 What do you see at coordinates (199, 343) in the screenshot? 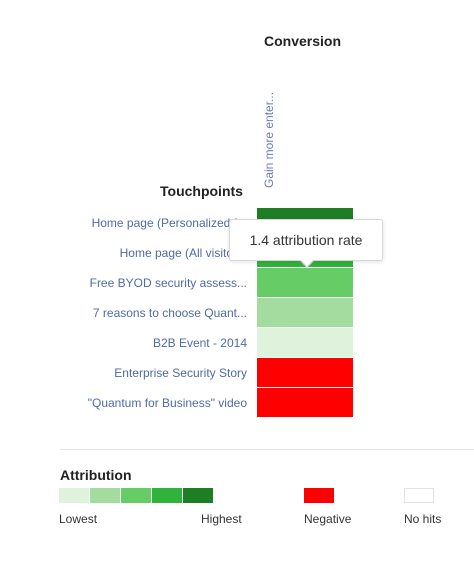
I see `row-label: B2B Event - 2014` at bounding box center [199, 343].